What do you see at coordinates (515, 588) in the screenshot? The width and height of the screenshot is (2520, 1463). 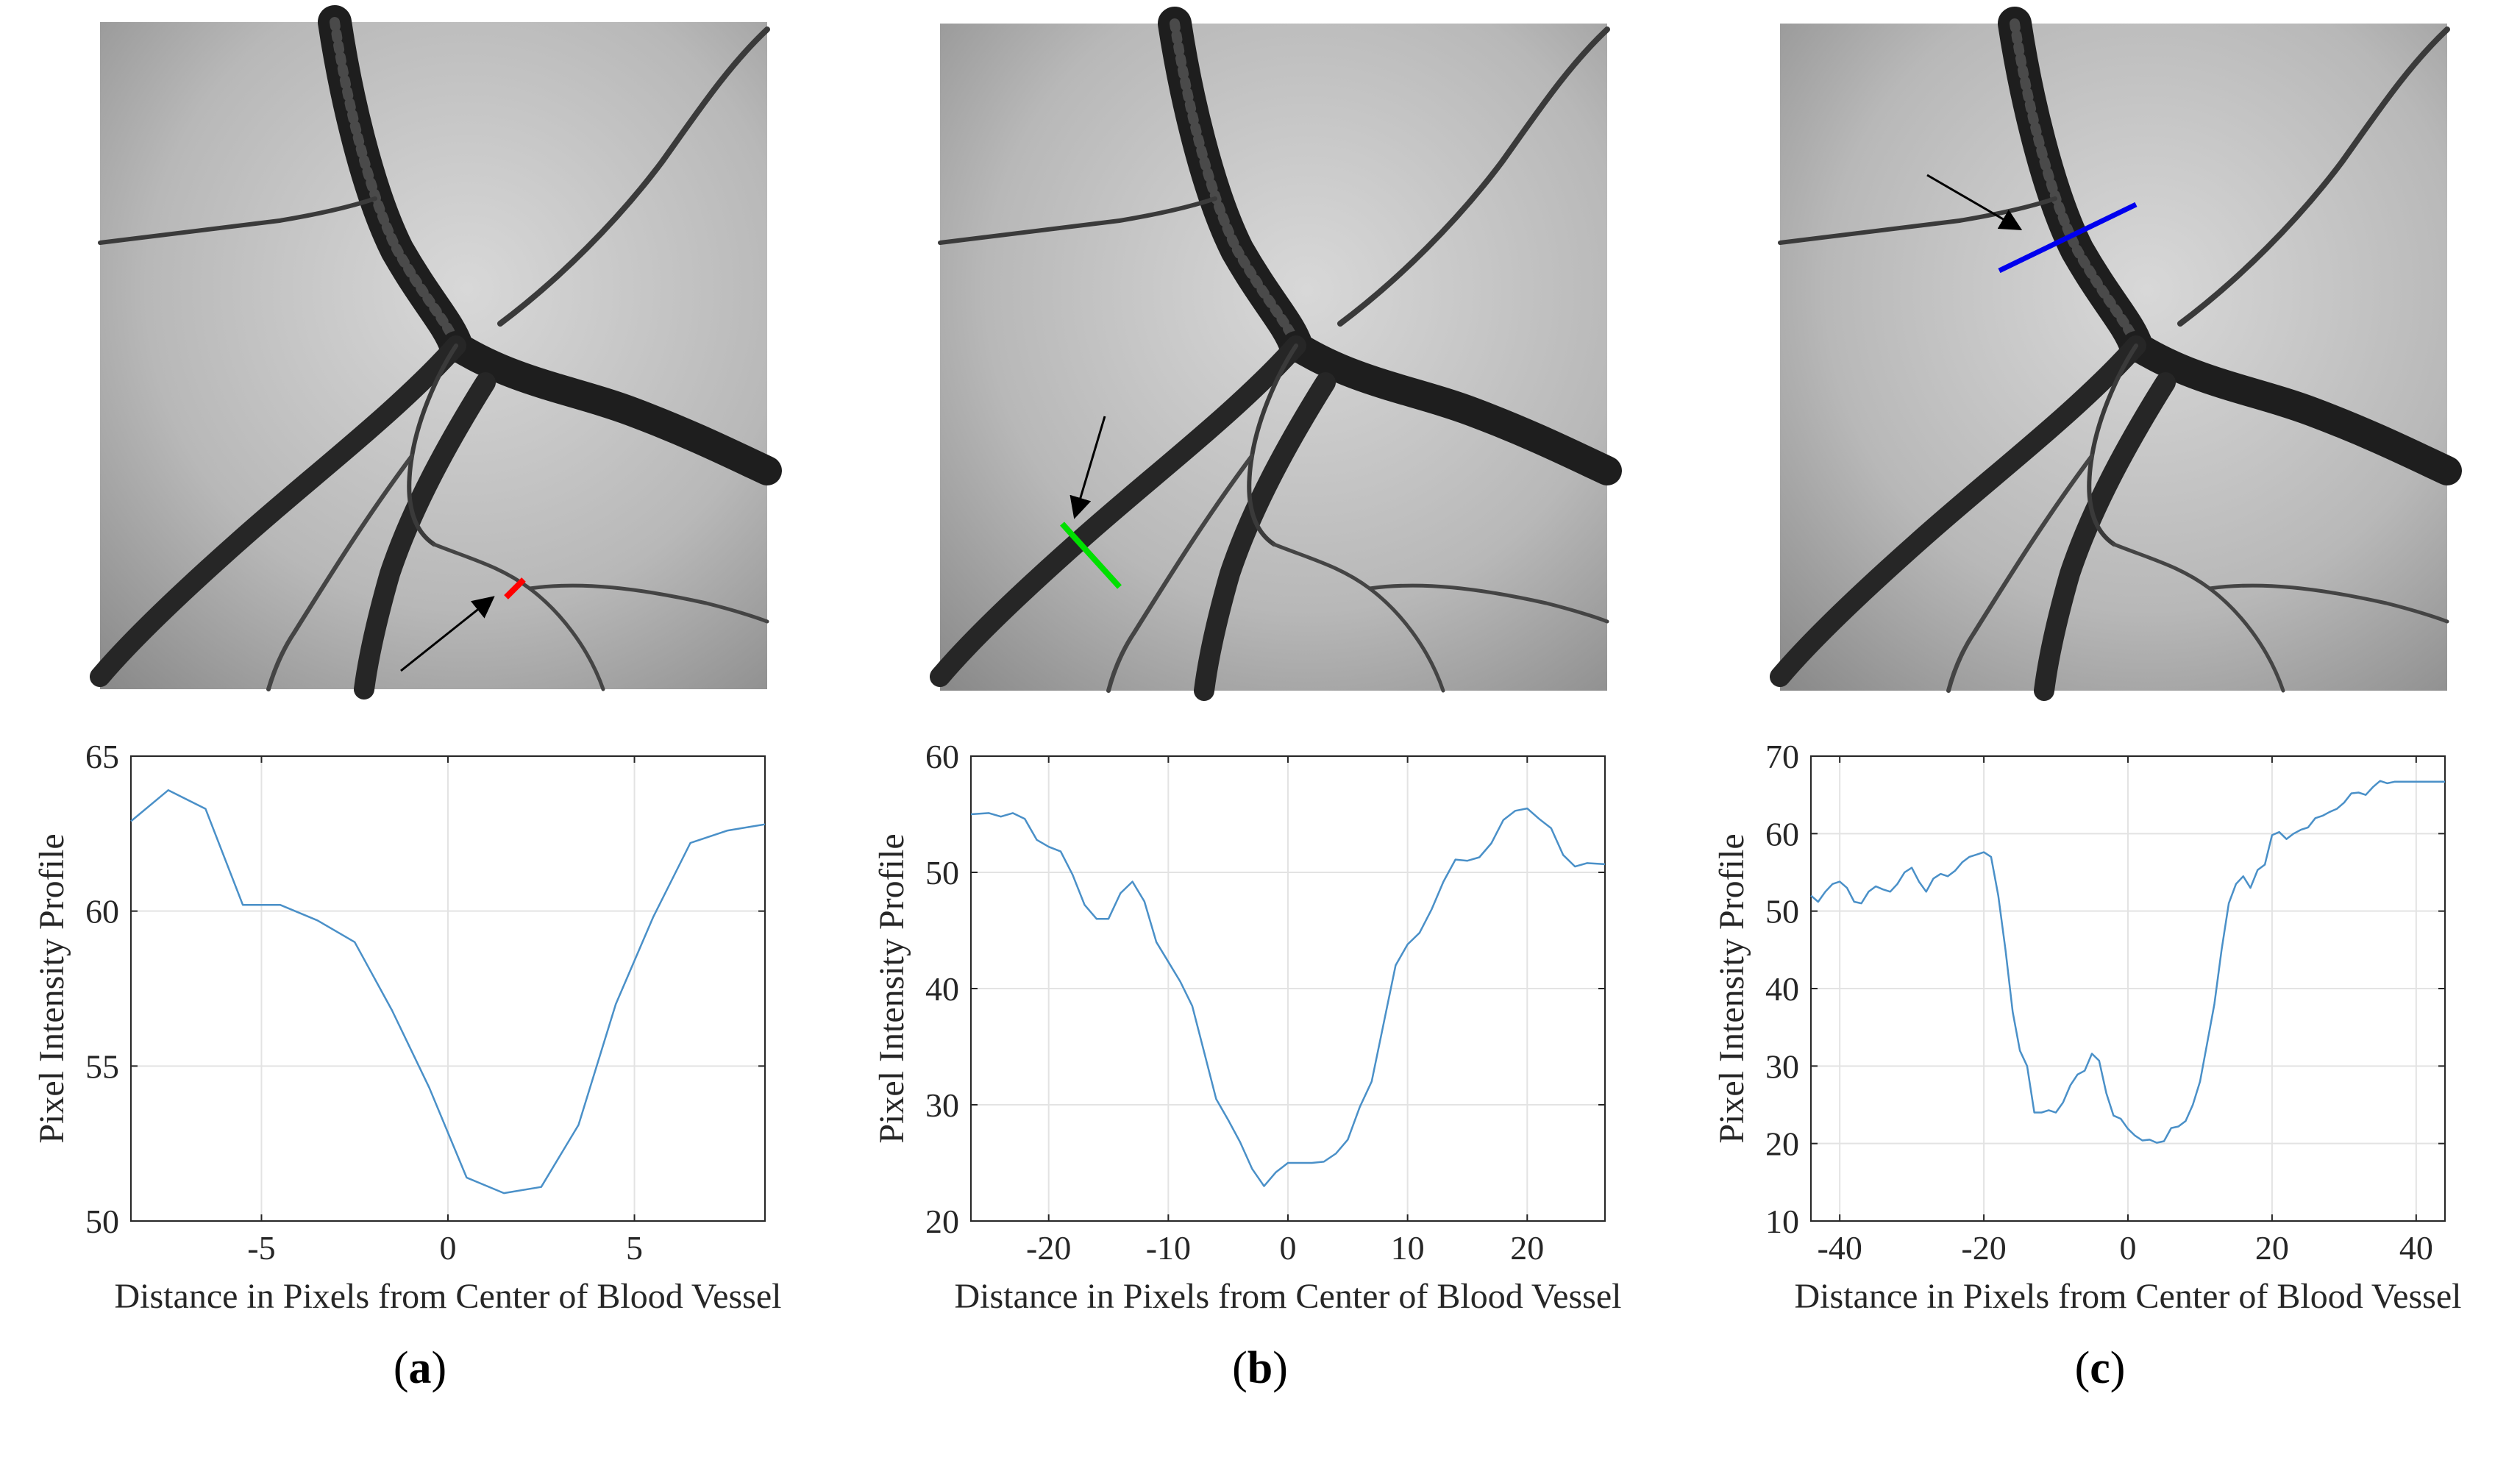 I see `profile-marker-a` at bounding box center [515, 588].